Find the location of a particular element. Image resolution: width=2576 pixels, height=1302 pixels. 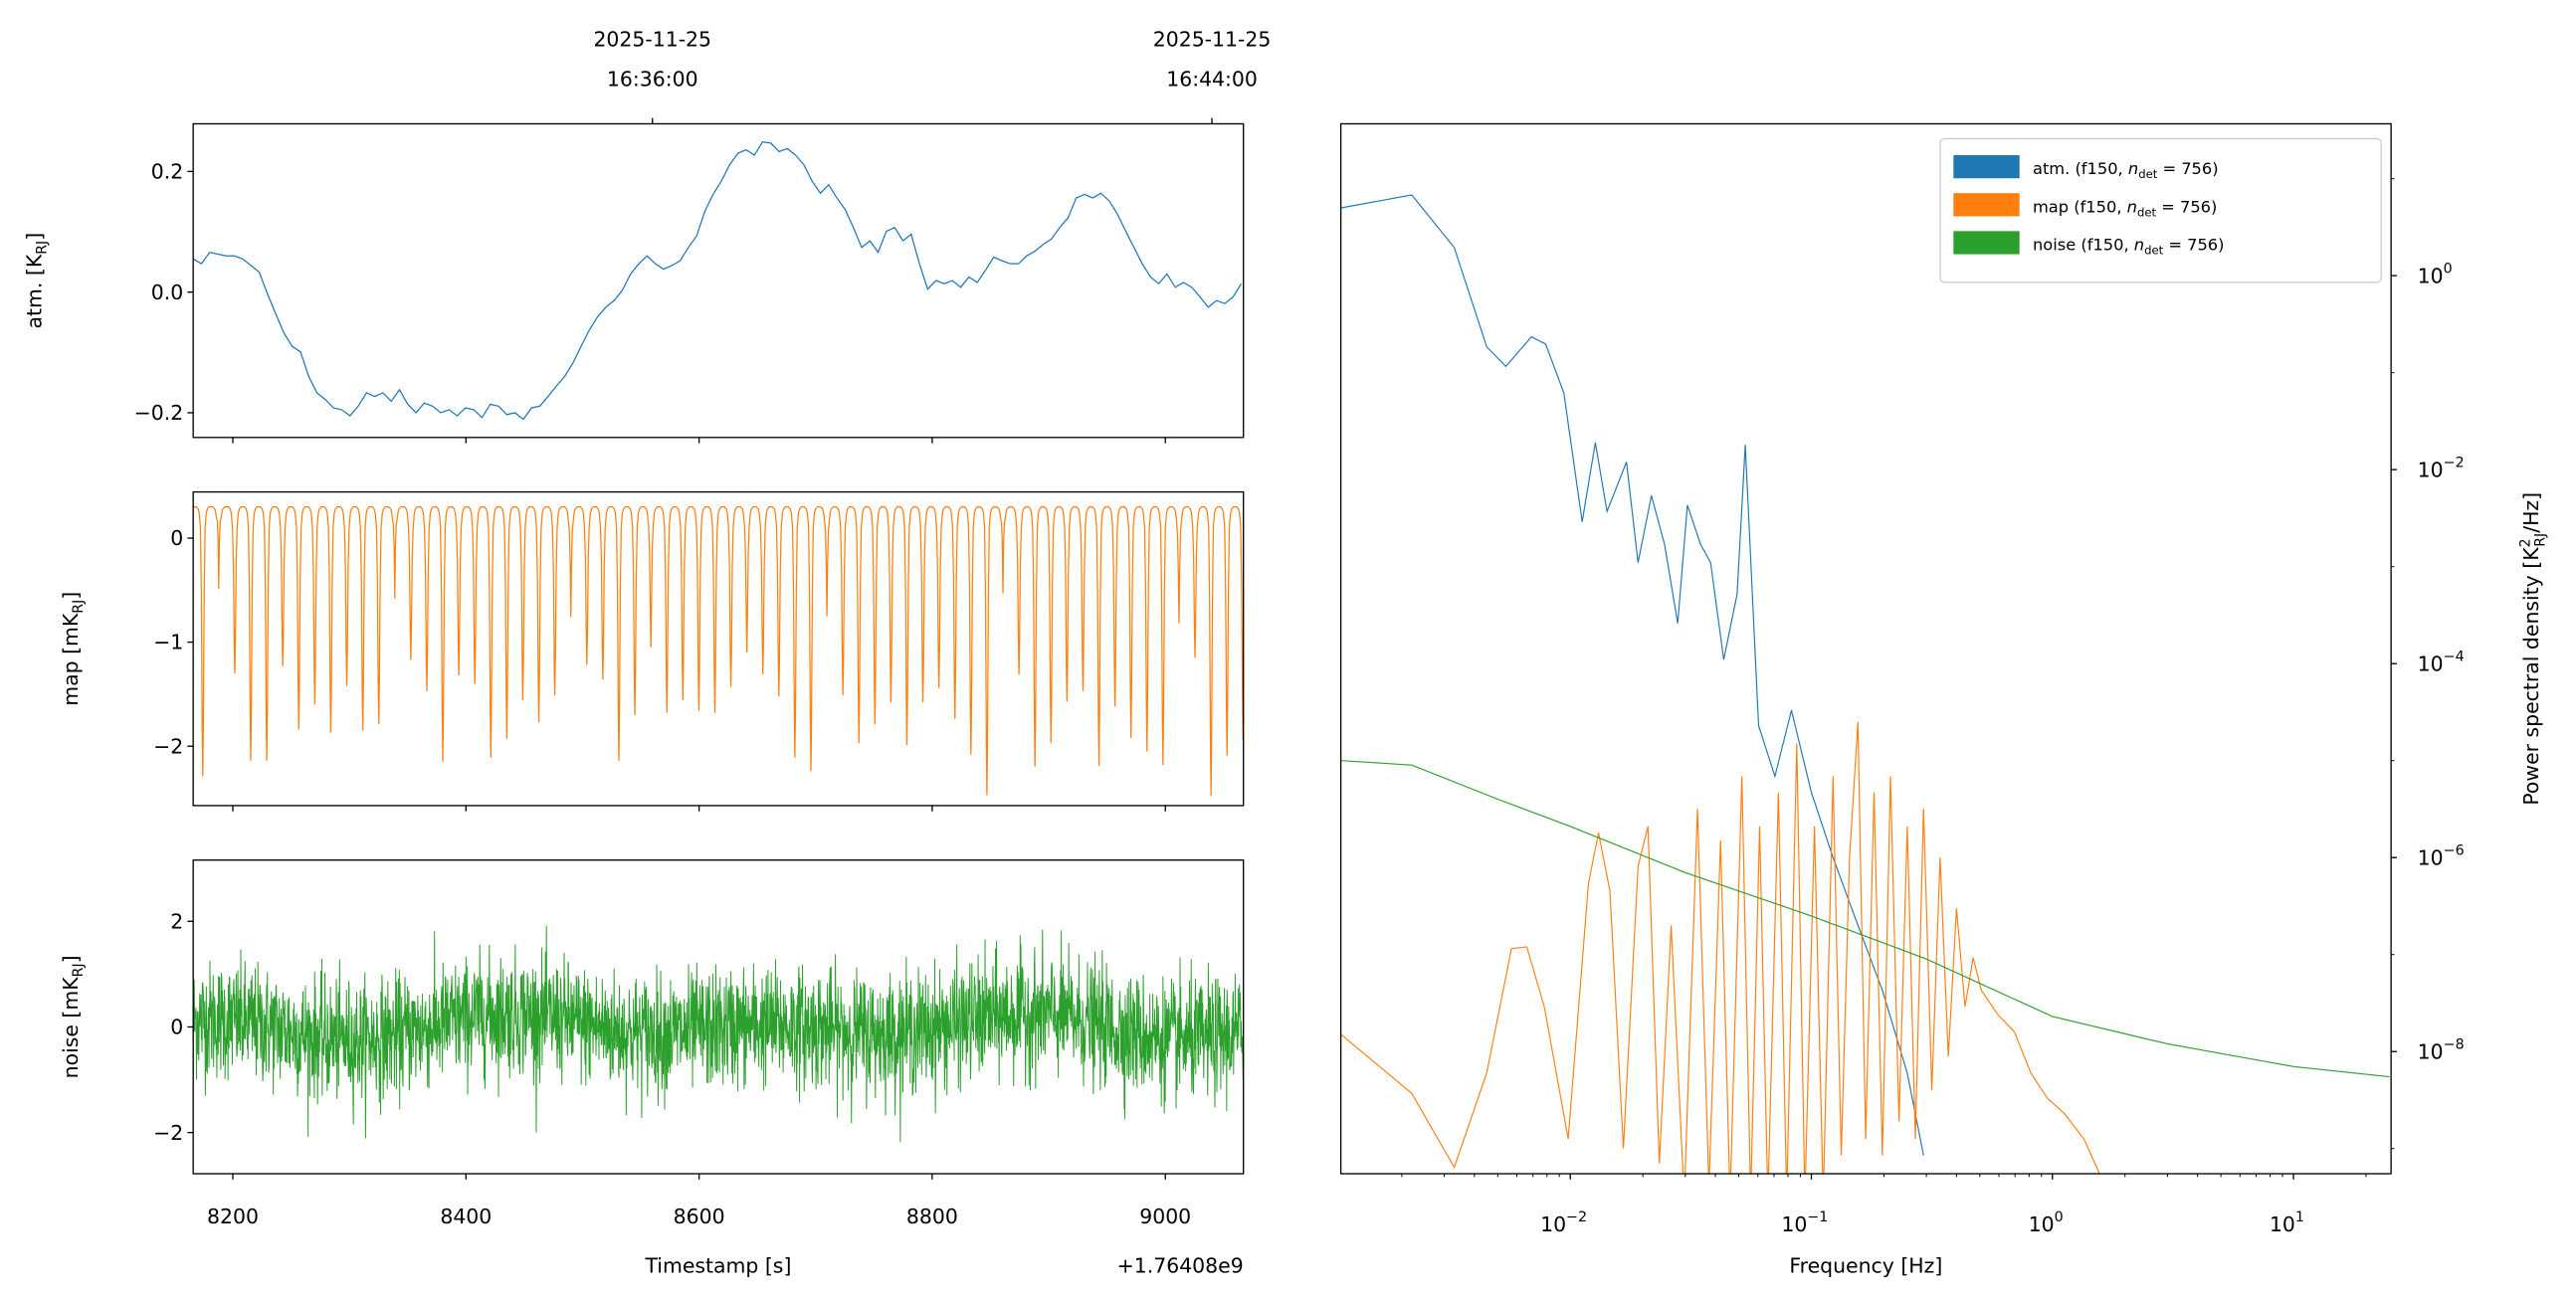

x-tick-label: 8400 is located at coordinates (466, 1216).